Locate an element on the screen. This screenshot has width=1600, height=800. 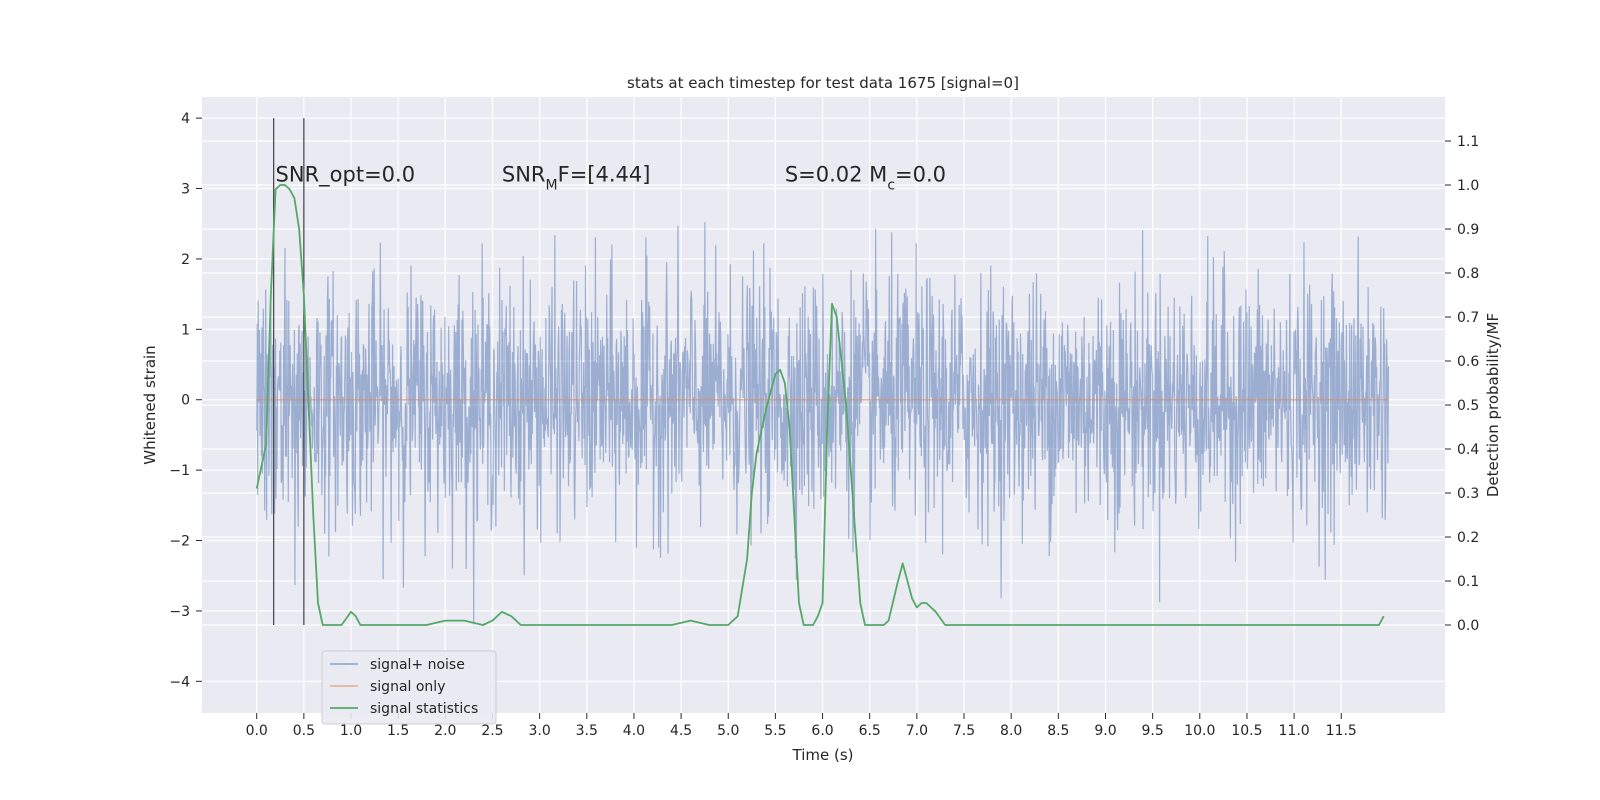
y-tick-label-right-5: 0.5 is located at coordinates (1468, 406).